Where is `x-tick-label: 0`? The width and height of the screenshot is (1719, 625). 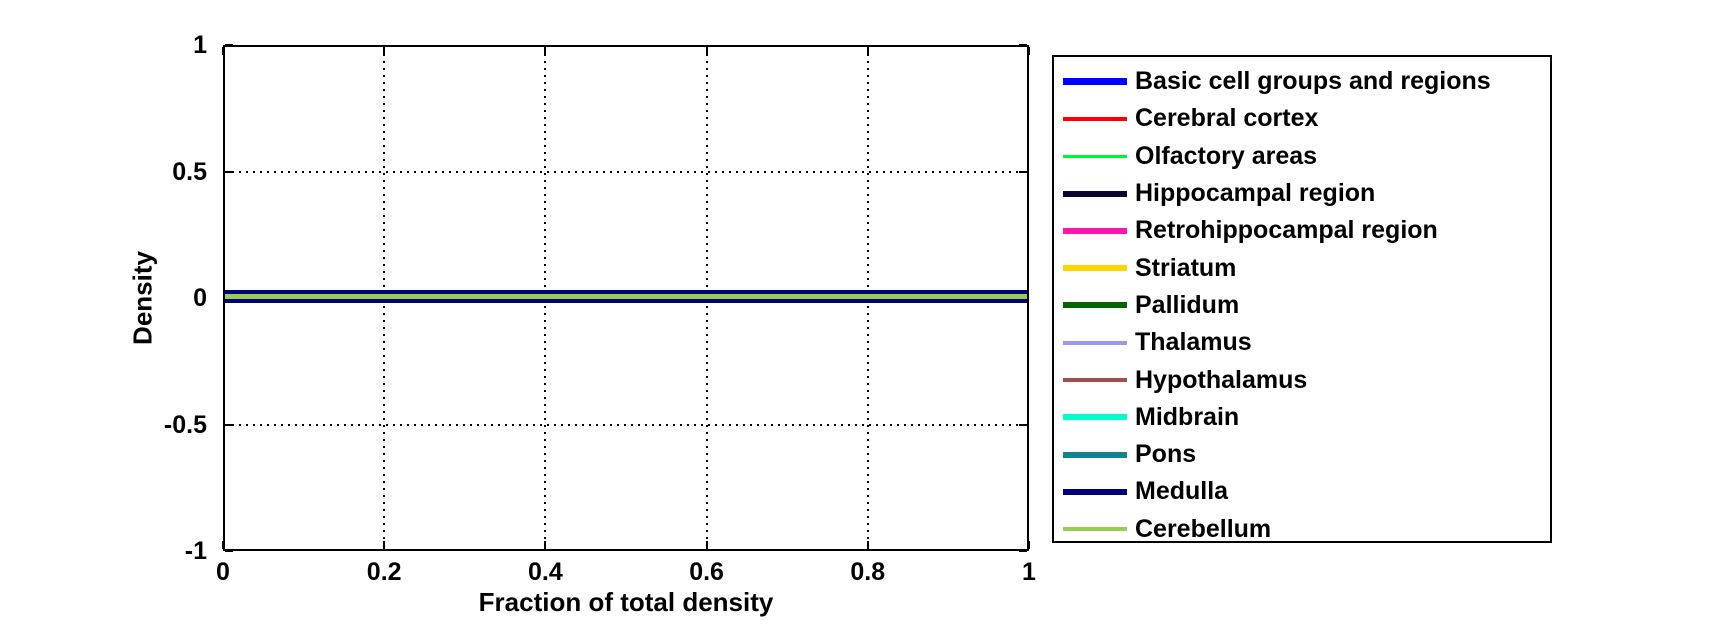
x-tick-label: 0 is located at coordinates (223, 572).